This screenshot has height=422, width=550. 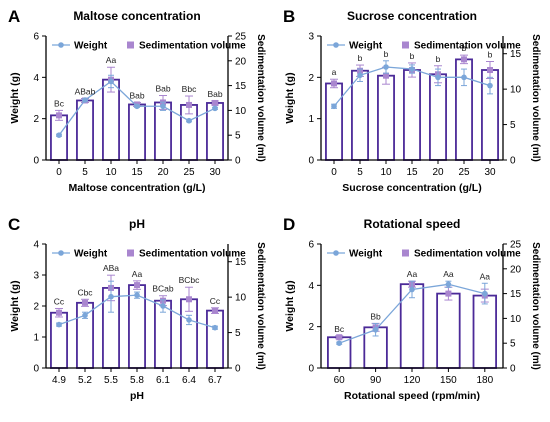 I want to click on x-axis-tick-label: 5.2, so click(x=85, y=380).